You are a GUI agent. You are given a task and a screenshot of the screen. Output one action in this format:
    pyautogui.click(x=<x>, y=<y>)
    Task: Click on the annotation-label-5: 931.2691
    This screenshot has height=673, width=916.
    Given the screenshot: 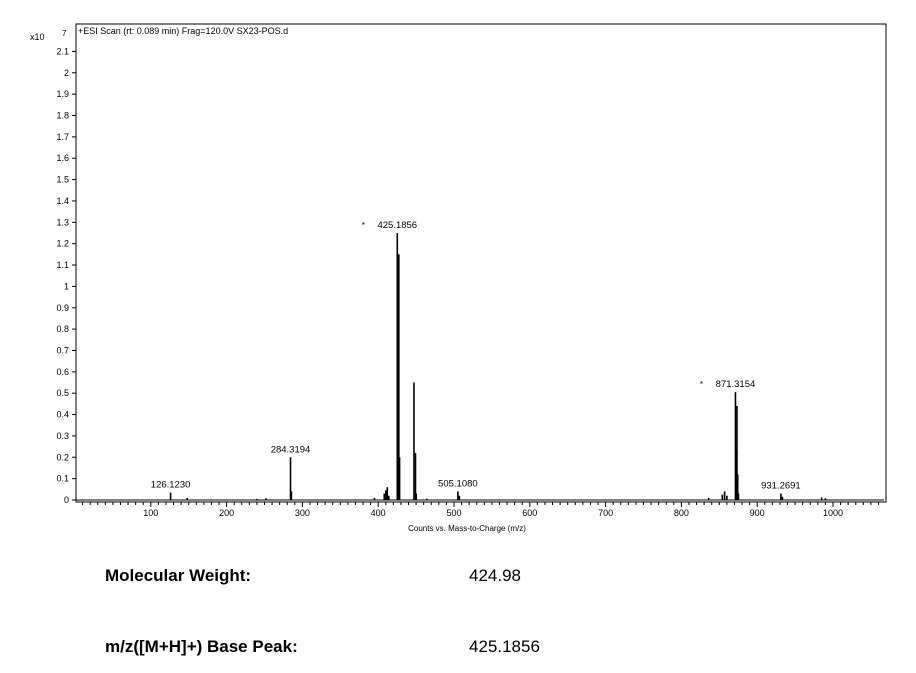 What is the action you would take?
    pyautogui.click(x=781, y=486)
    